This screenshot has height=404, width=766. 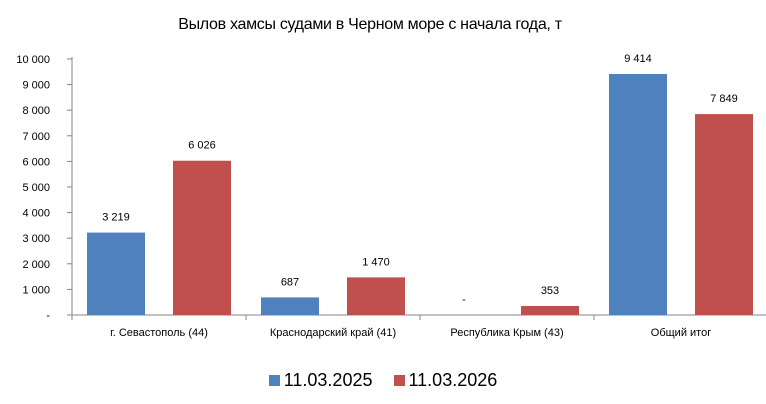 I want to click on data-label-series-1: 3 219, so click(x=116, y=218).